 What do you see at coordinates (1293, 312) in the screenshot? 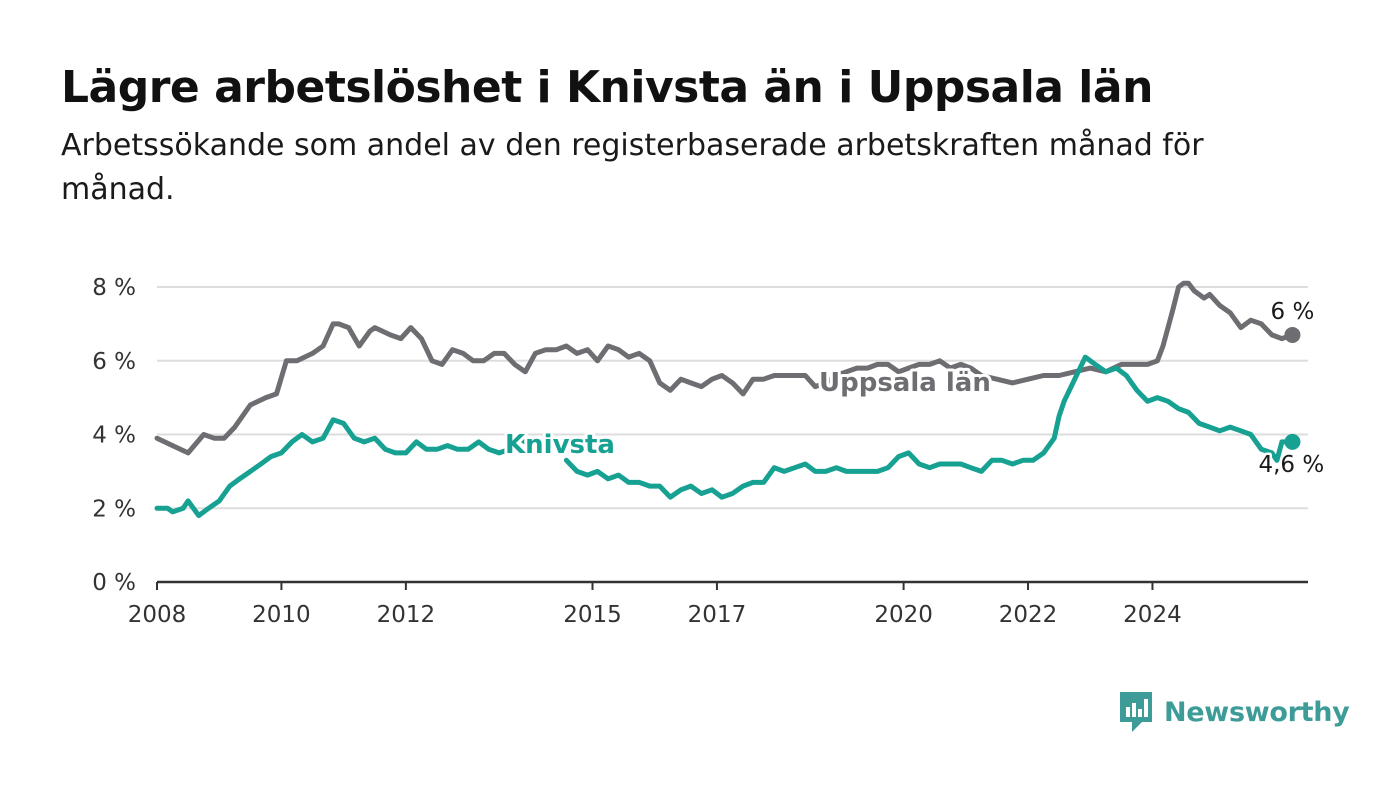
I see `end-value-label-uppsala: 6 %` at bounding box center [1293, 312].